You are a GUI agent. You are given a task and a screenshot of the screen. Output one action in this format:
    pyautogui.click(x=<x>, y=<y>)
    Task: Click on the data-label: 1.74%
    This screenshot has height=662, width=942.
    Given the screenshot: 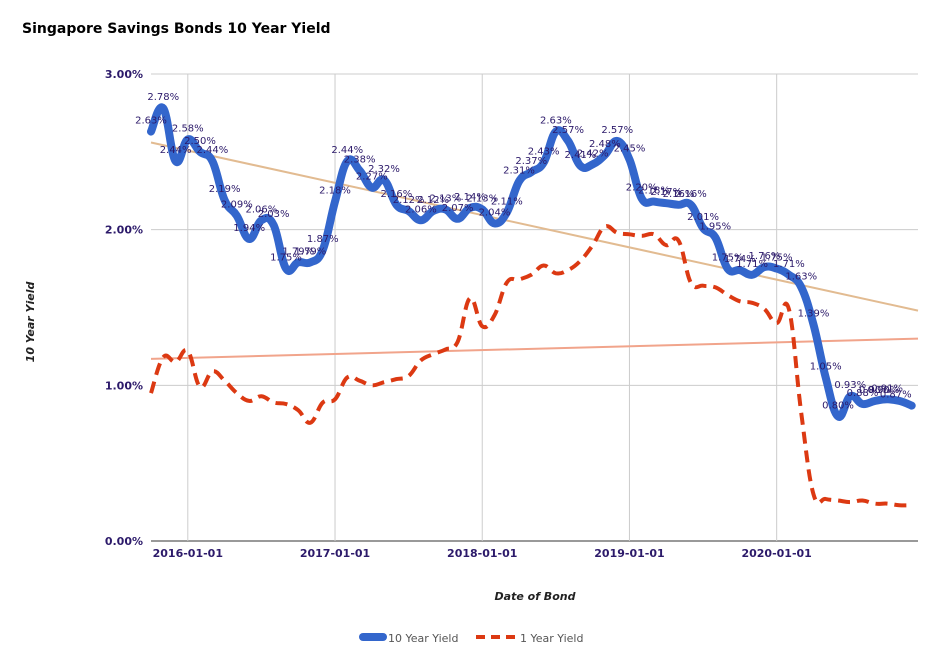 What is the action you would take?
    pyautogui.click(x=740, y=259)
    